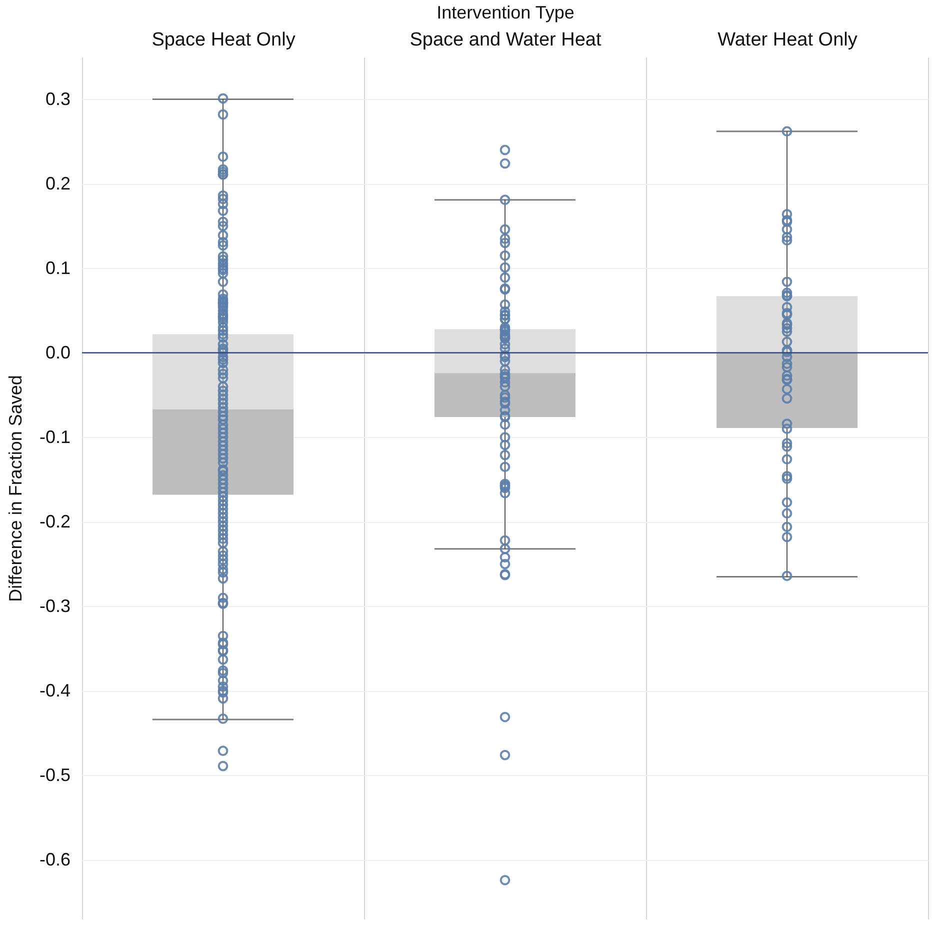 This screenshot has width=932, height=939. What do you see at coordinates (57, 183) in the screenshot?
I see `y-tick-label: 0.2` at bounding box center [57, 183].